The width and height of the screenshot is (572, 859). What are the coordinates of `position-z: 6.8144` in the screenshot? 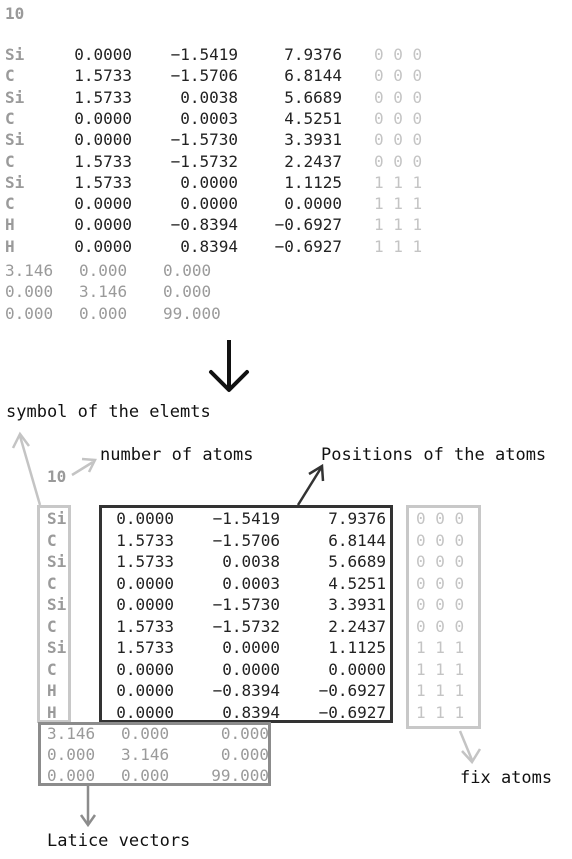 It's located at (357, 540).